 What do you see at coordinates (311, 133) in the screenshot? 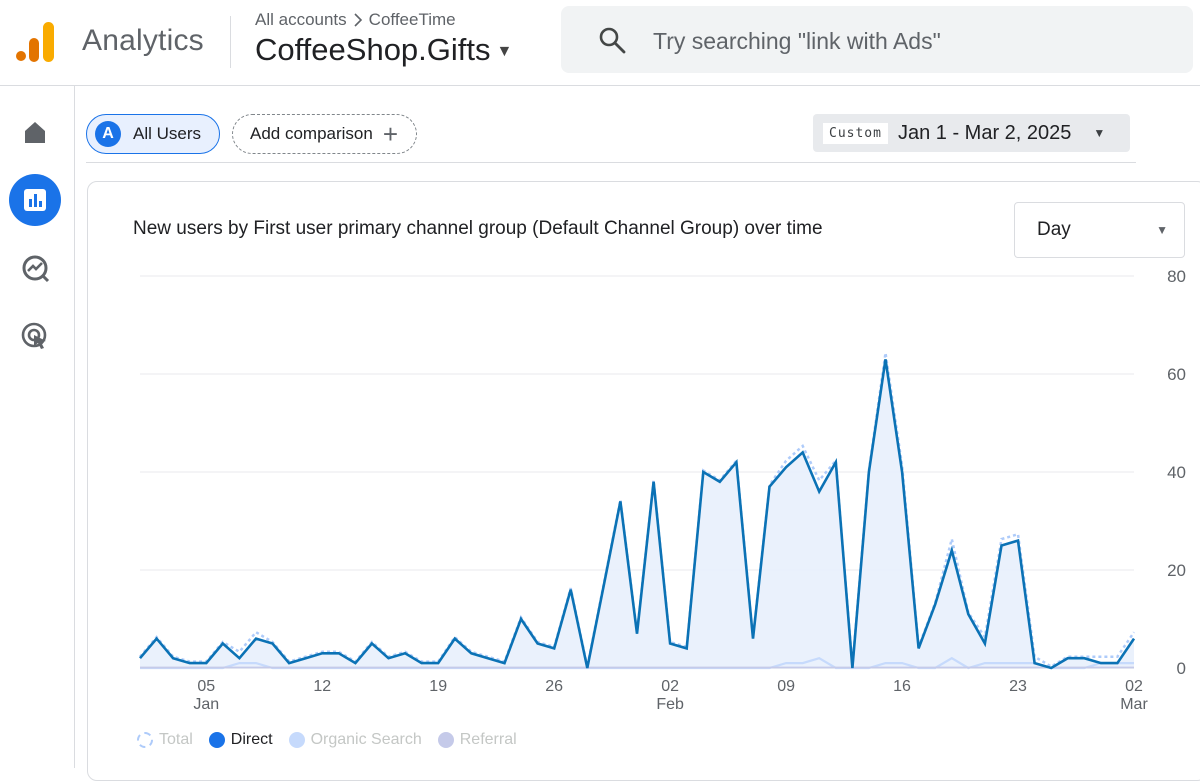
I see `add-comparison-label: Add comparison` at bounding box center [311, 133].